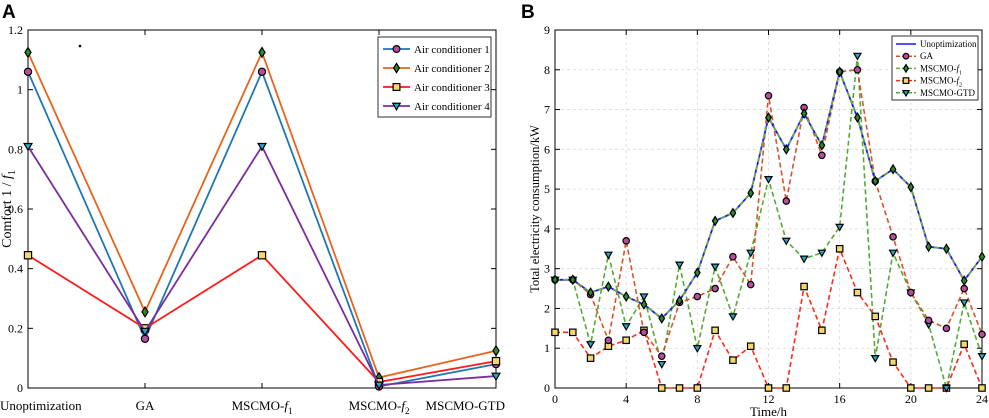 This screenshot has height=418, width=989. Describe the element at coordinates (15, 269) in the screenshot. I see `y-tick-label-a: 0.4` at that location.